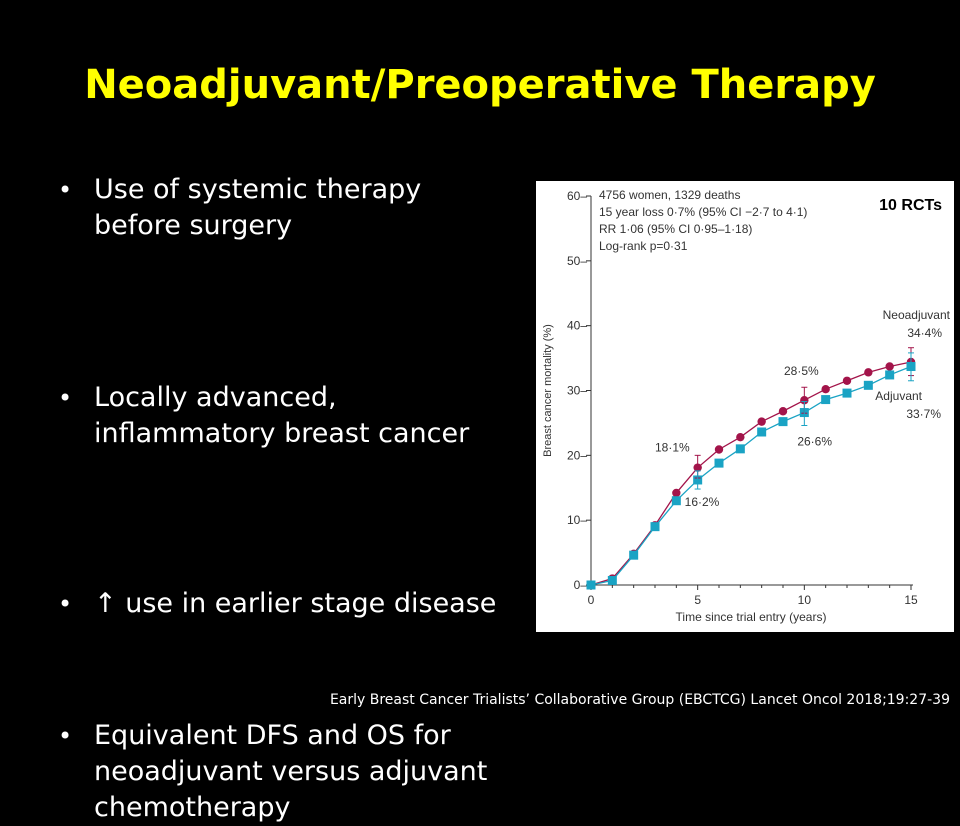  I want to click on stats-line: RR 1·06 (95% CI 0·95–1·18), so click(675, 229).